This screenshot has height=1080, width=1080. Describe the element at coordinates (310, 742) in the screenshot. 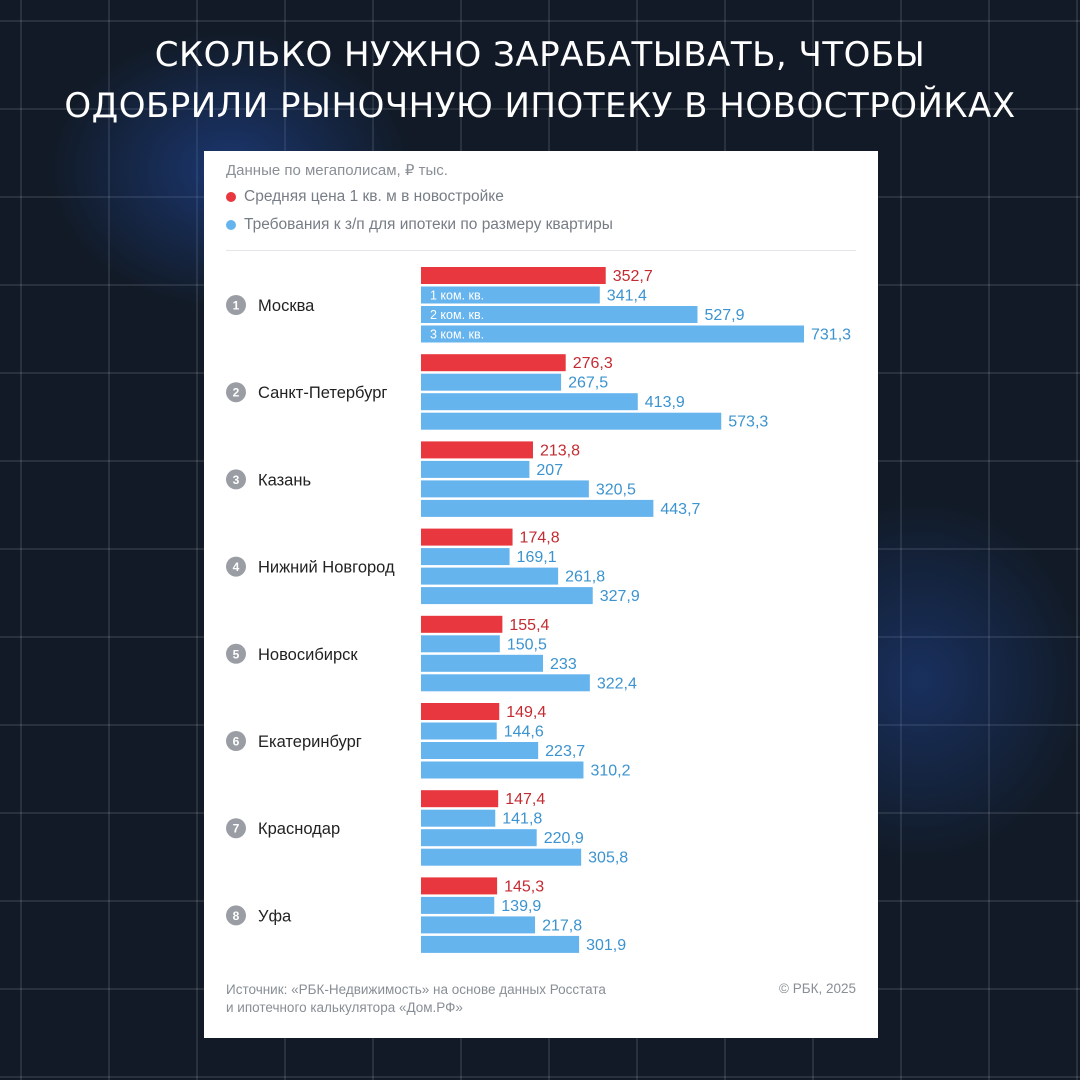

I see `city-label: Екатеринбург` at that location.